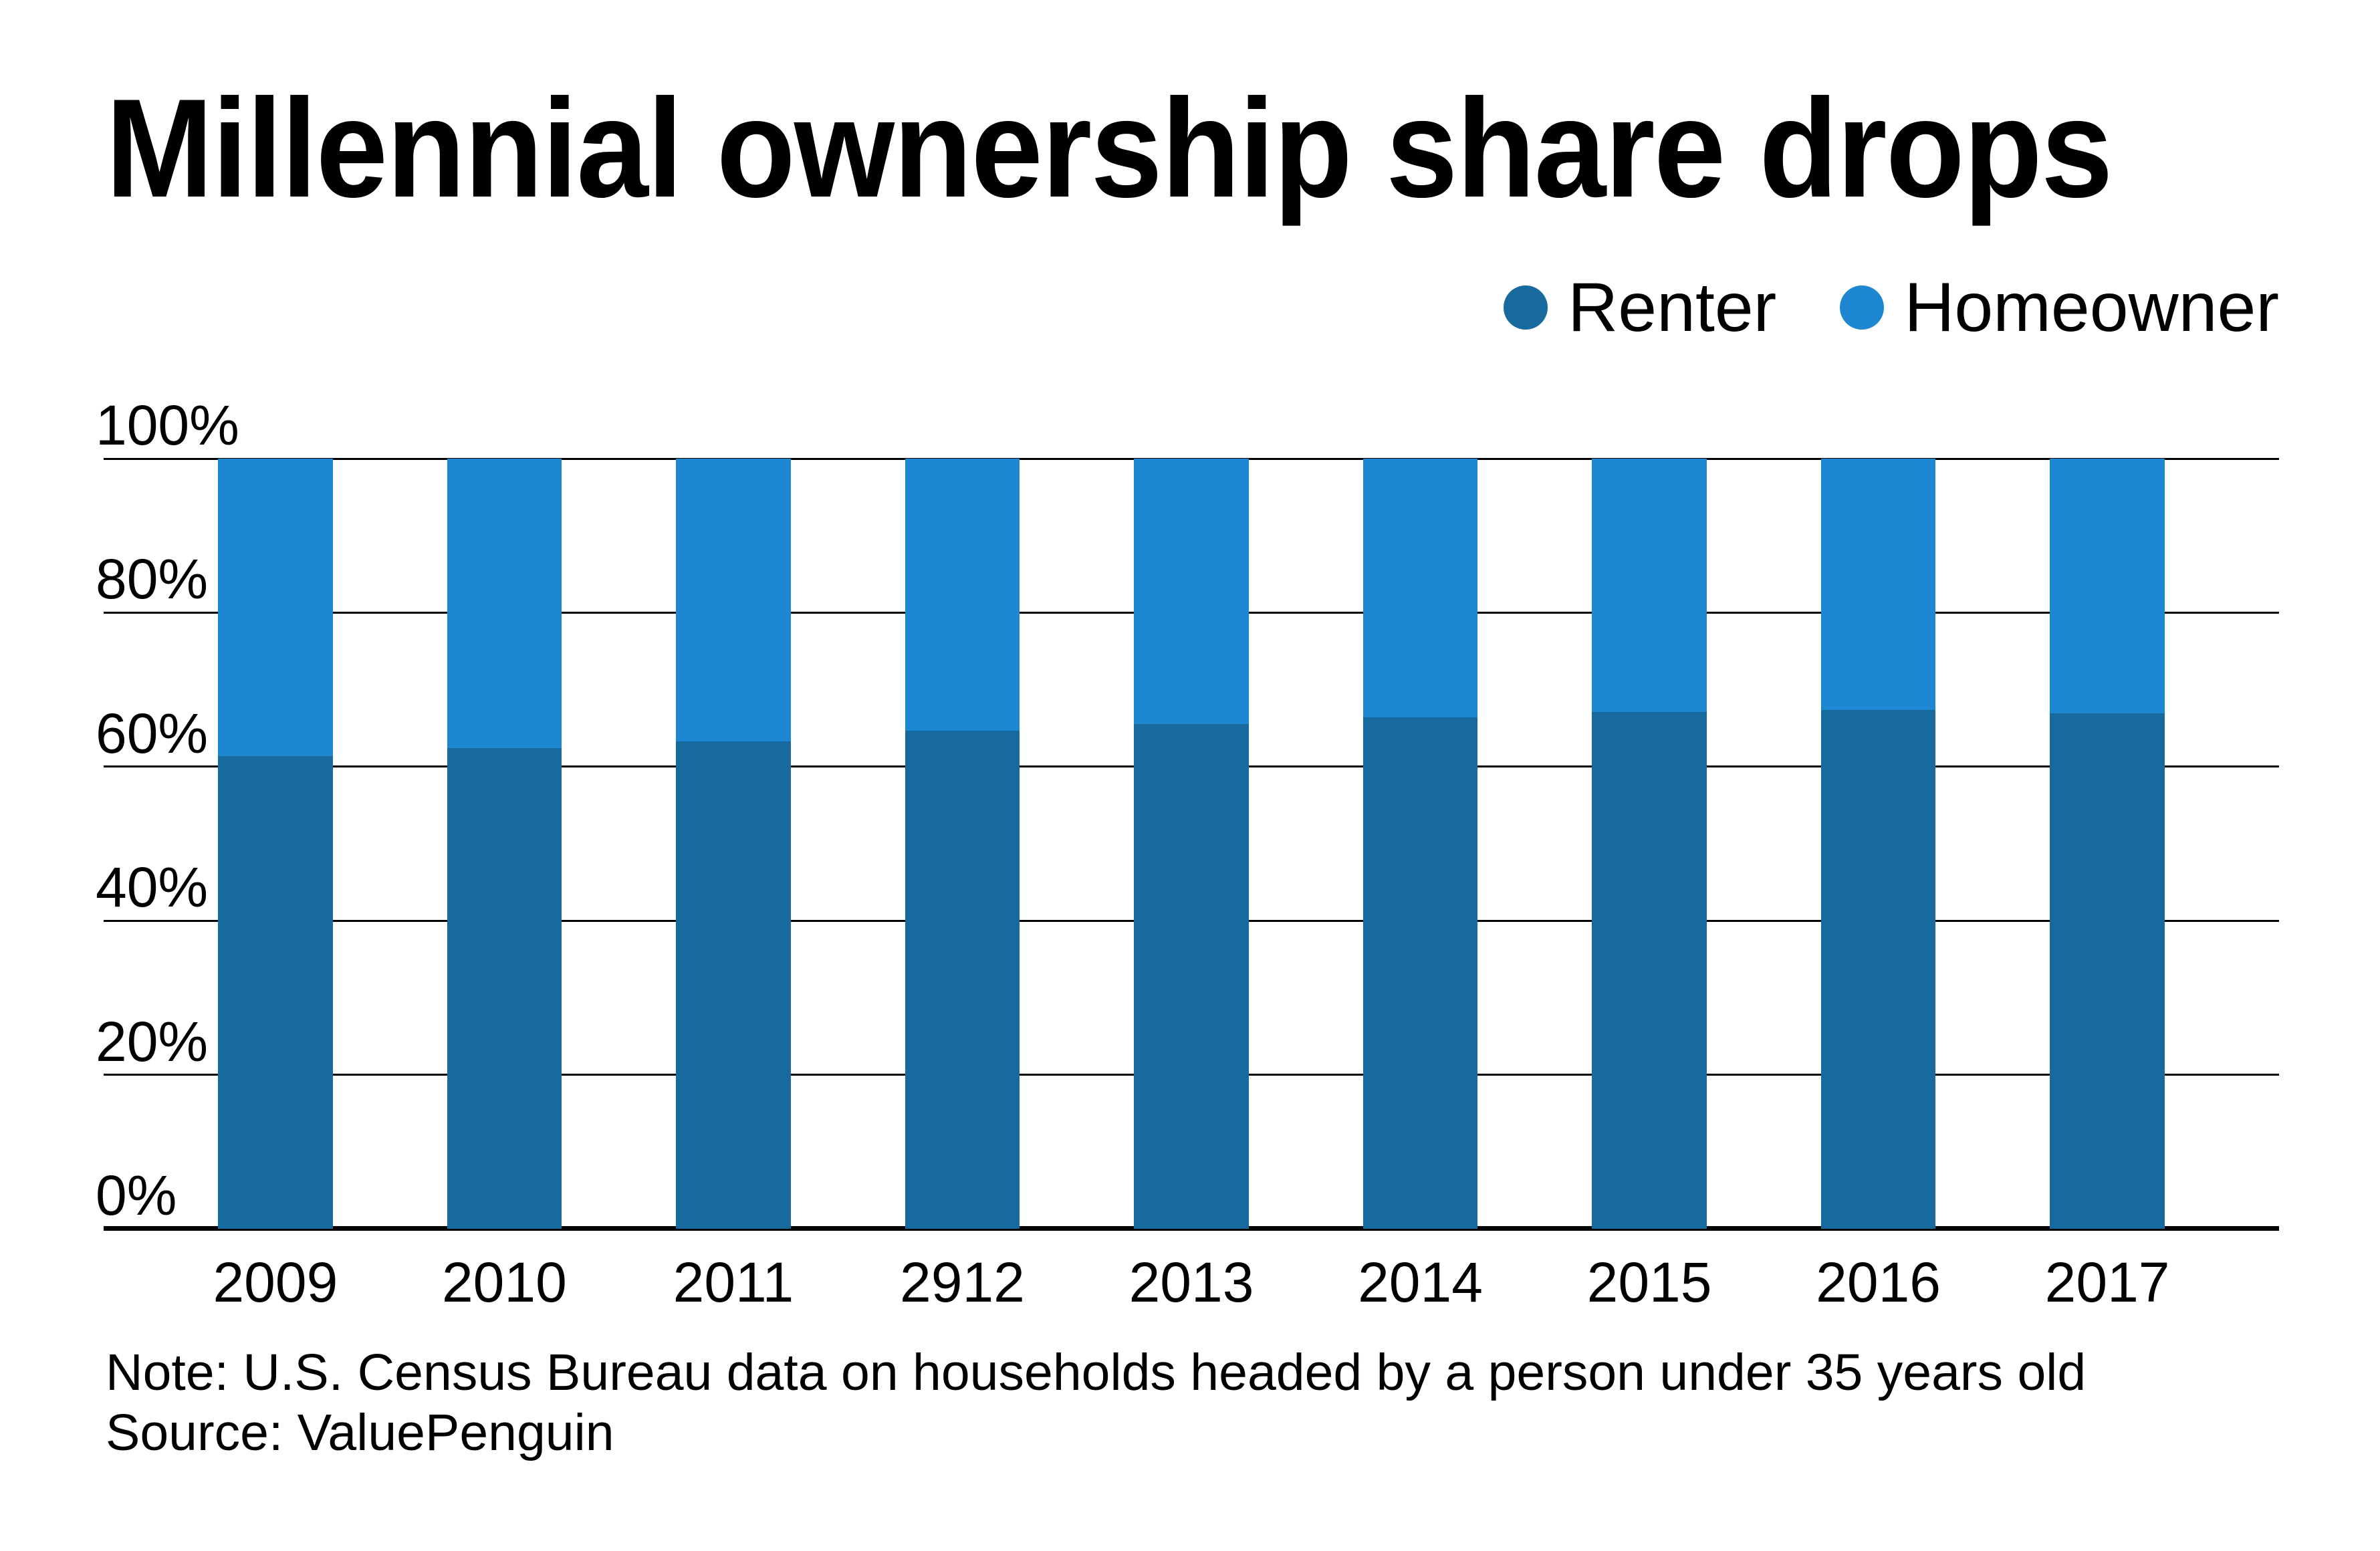 This screenshot has width=2380, height=1551. I want to click on x-axis-label: 2009, so click(275, 1282).